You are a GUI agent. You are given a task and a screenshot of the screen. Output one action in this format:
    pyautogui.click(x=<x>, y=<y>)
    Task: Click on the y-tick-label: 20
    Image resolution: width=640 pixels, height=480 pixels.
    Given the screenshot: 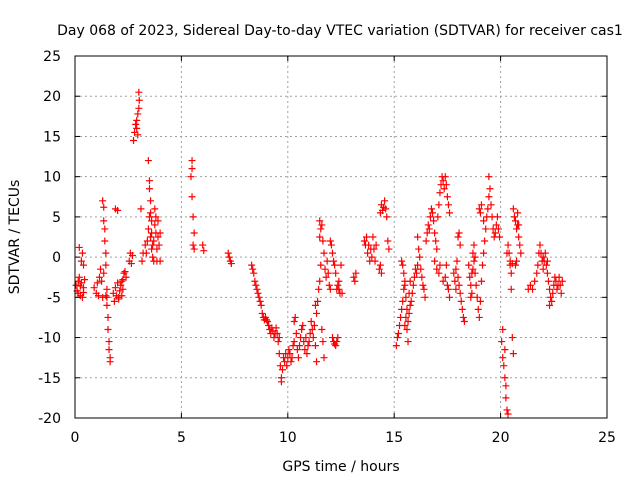 What is the action you would take?
    pyautogui.click(x=52, y=97)
    